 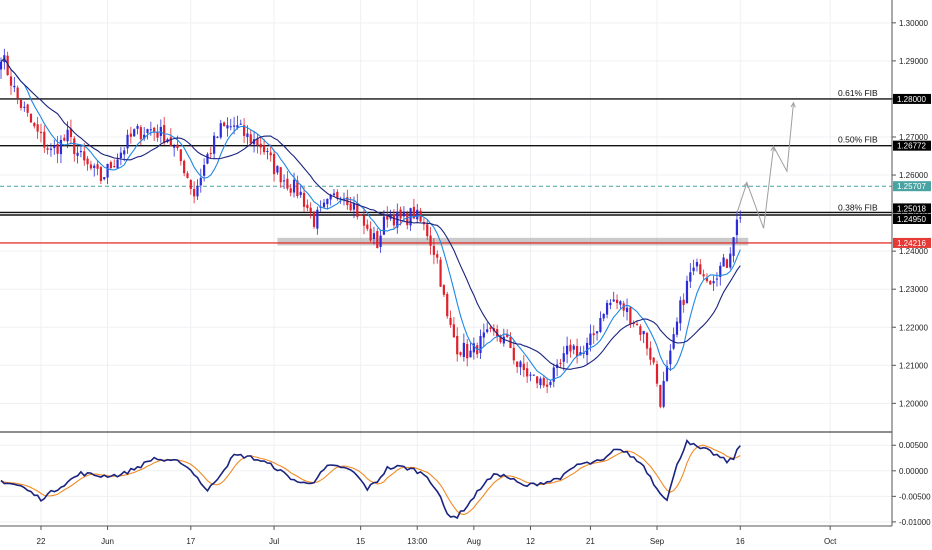 I want to click on time-axis: 22 Jun 17 Jul 15 13:00 Aug 12 21 Sep 16 Oct, so click(x=446, y=535).